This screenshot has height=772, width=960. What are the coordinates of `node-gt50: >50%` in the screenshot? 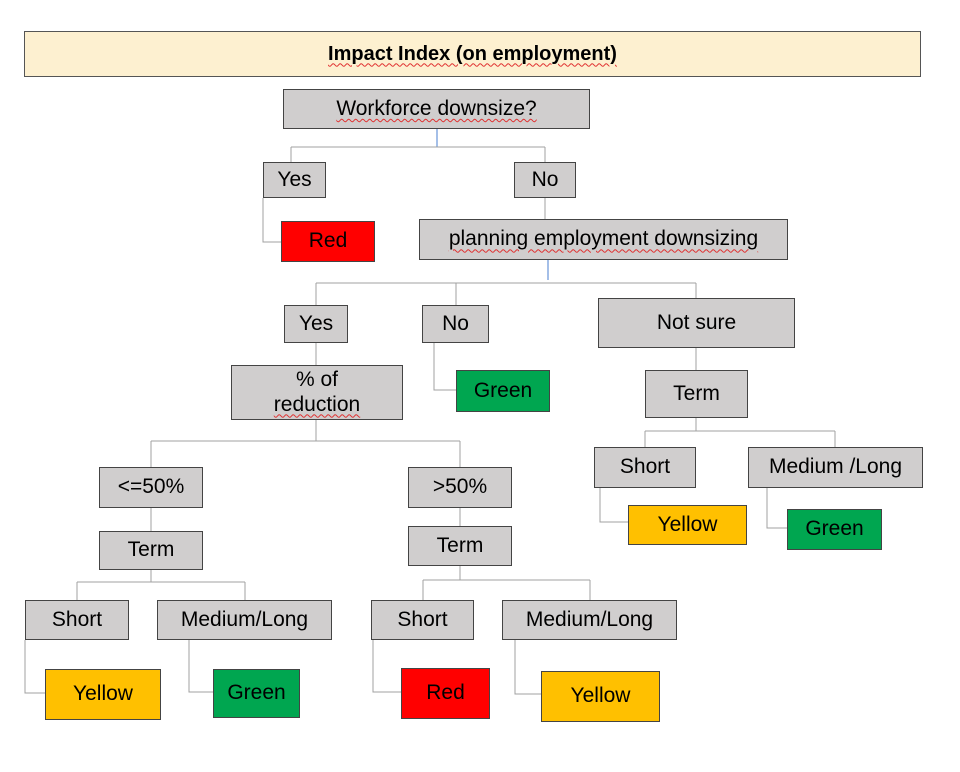 It's located at (460, 487).